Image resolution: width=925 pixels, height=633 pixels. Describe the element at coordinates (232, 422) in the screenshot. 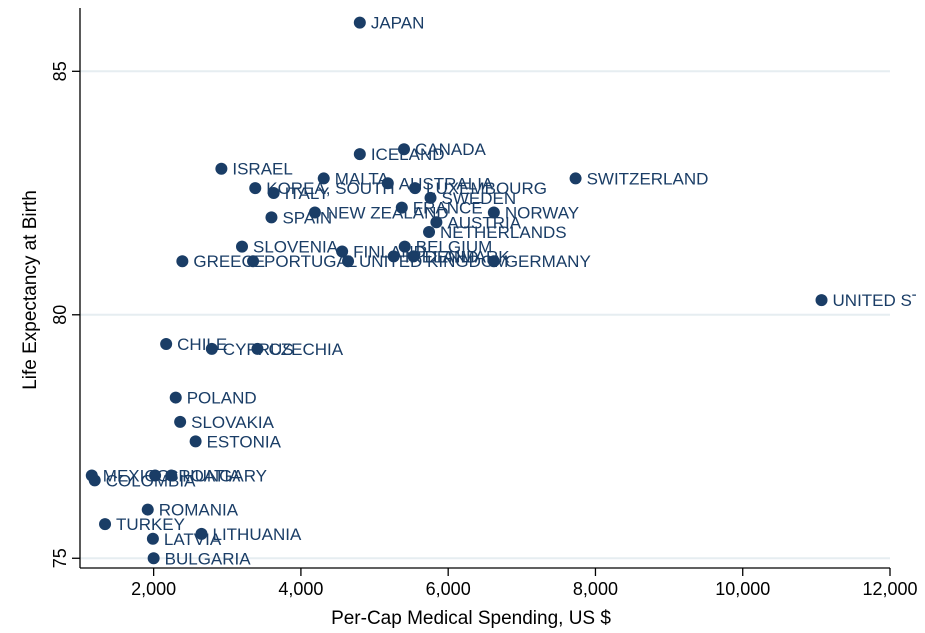

I see `point-label: SLOVAKIA` at that location.